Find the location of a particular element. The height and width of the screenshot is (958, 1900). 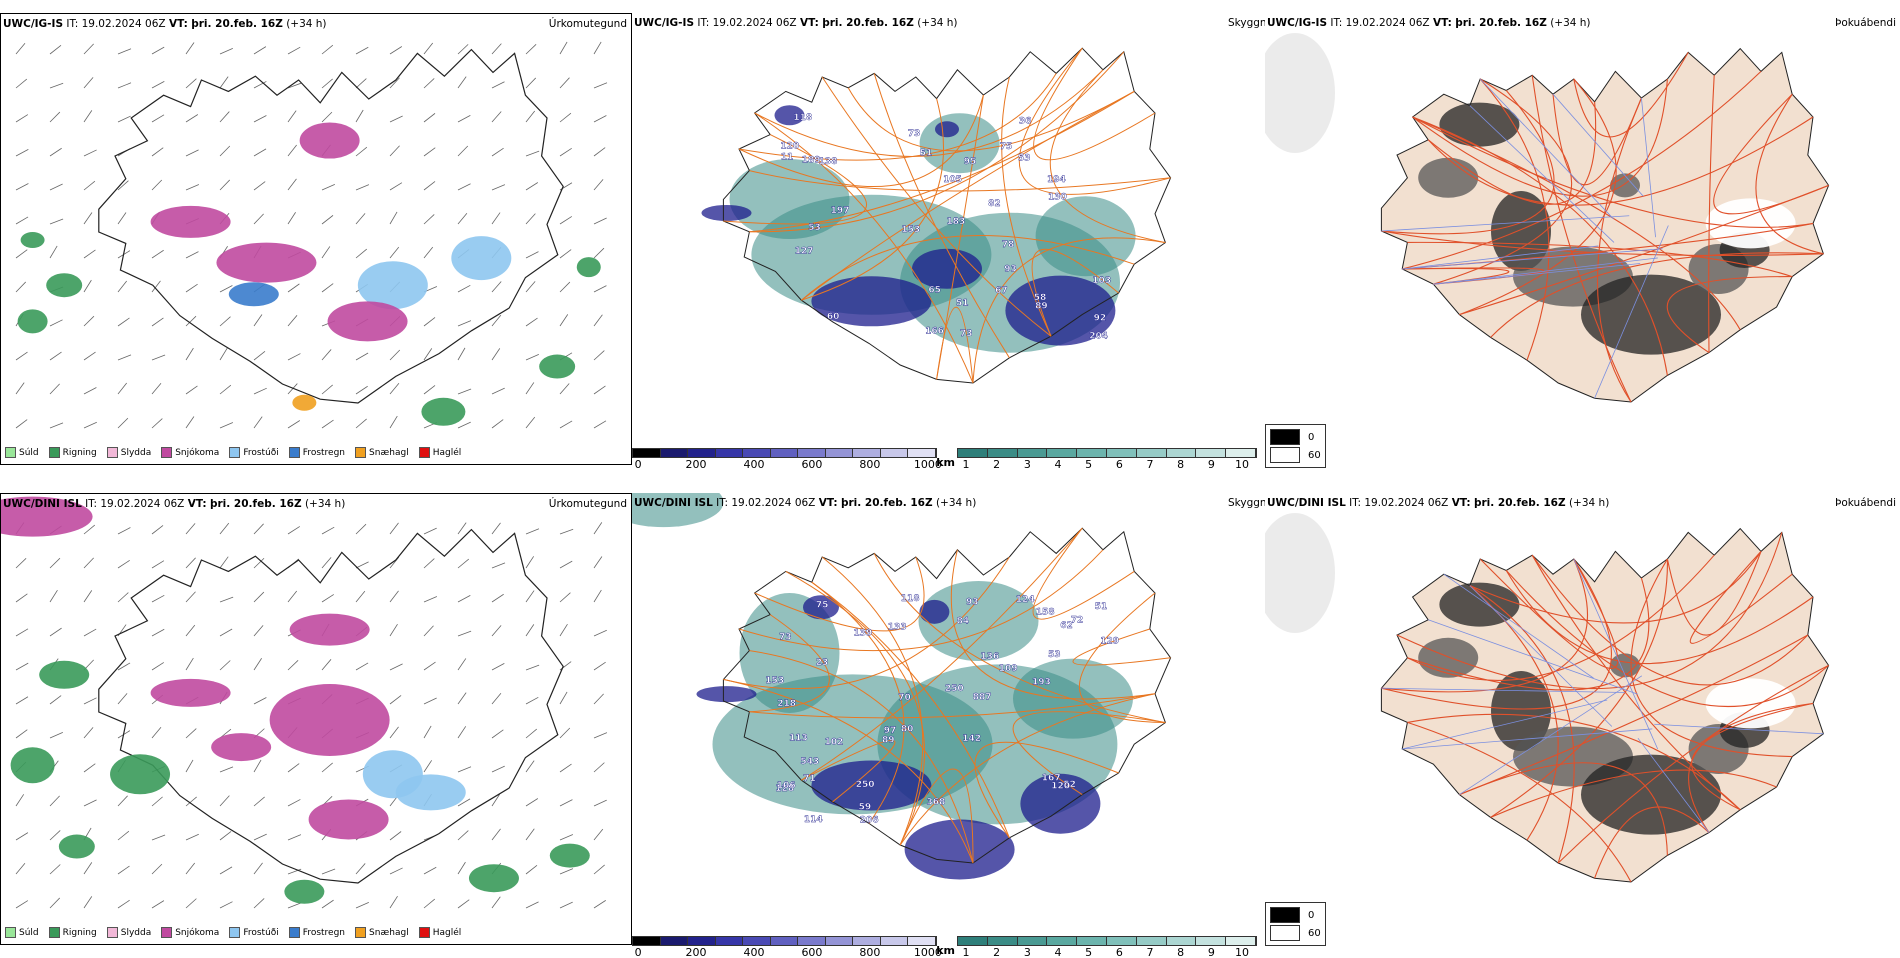

offshore-haze is located at coordinates (1300, 93).